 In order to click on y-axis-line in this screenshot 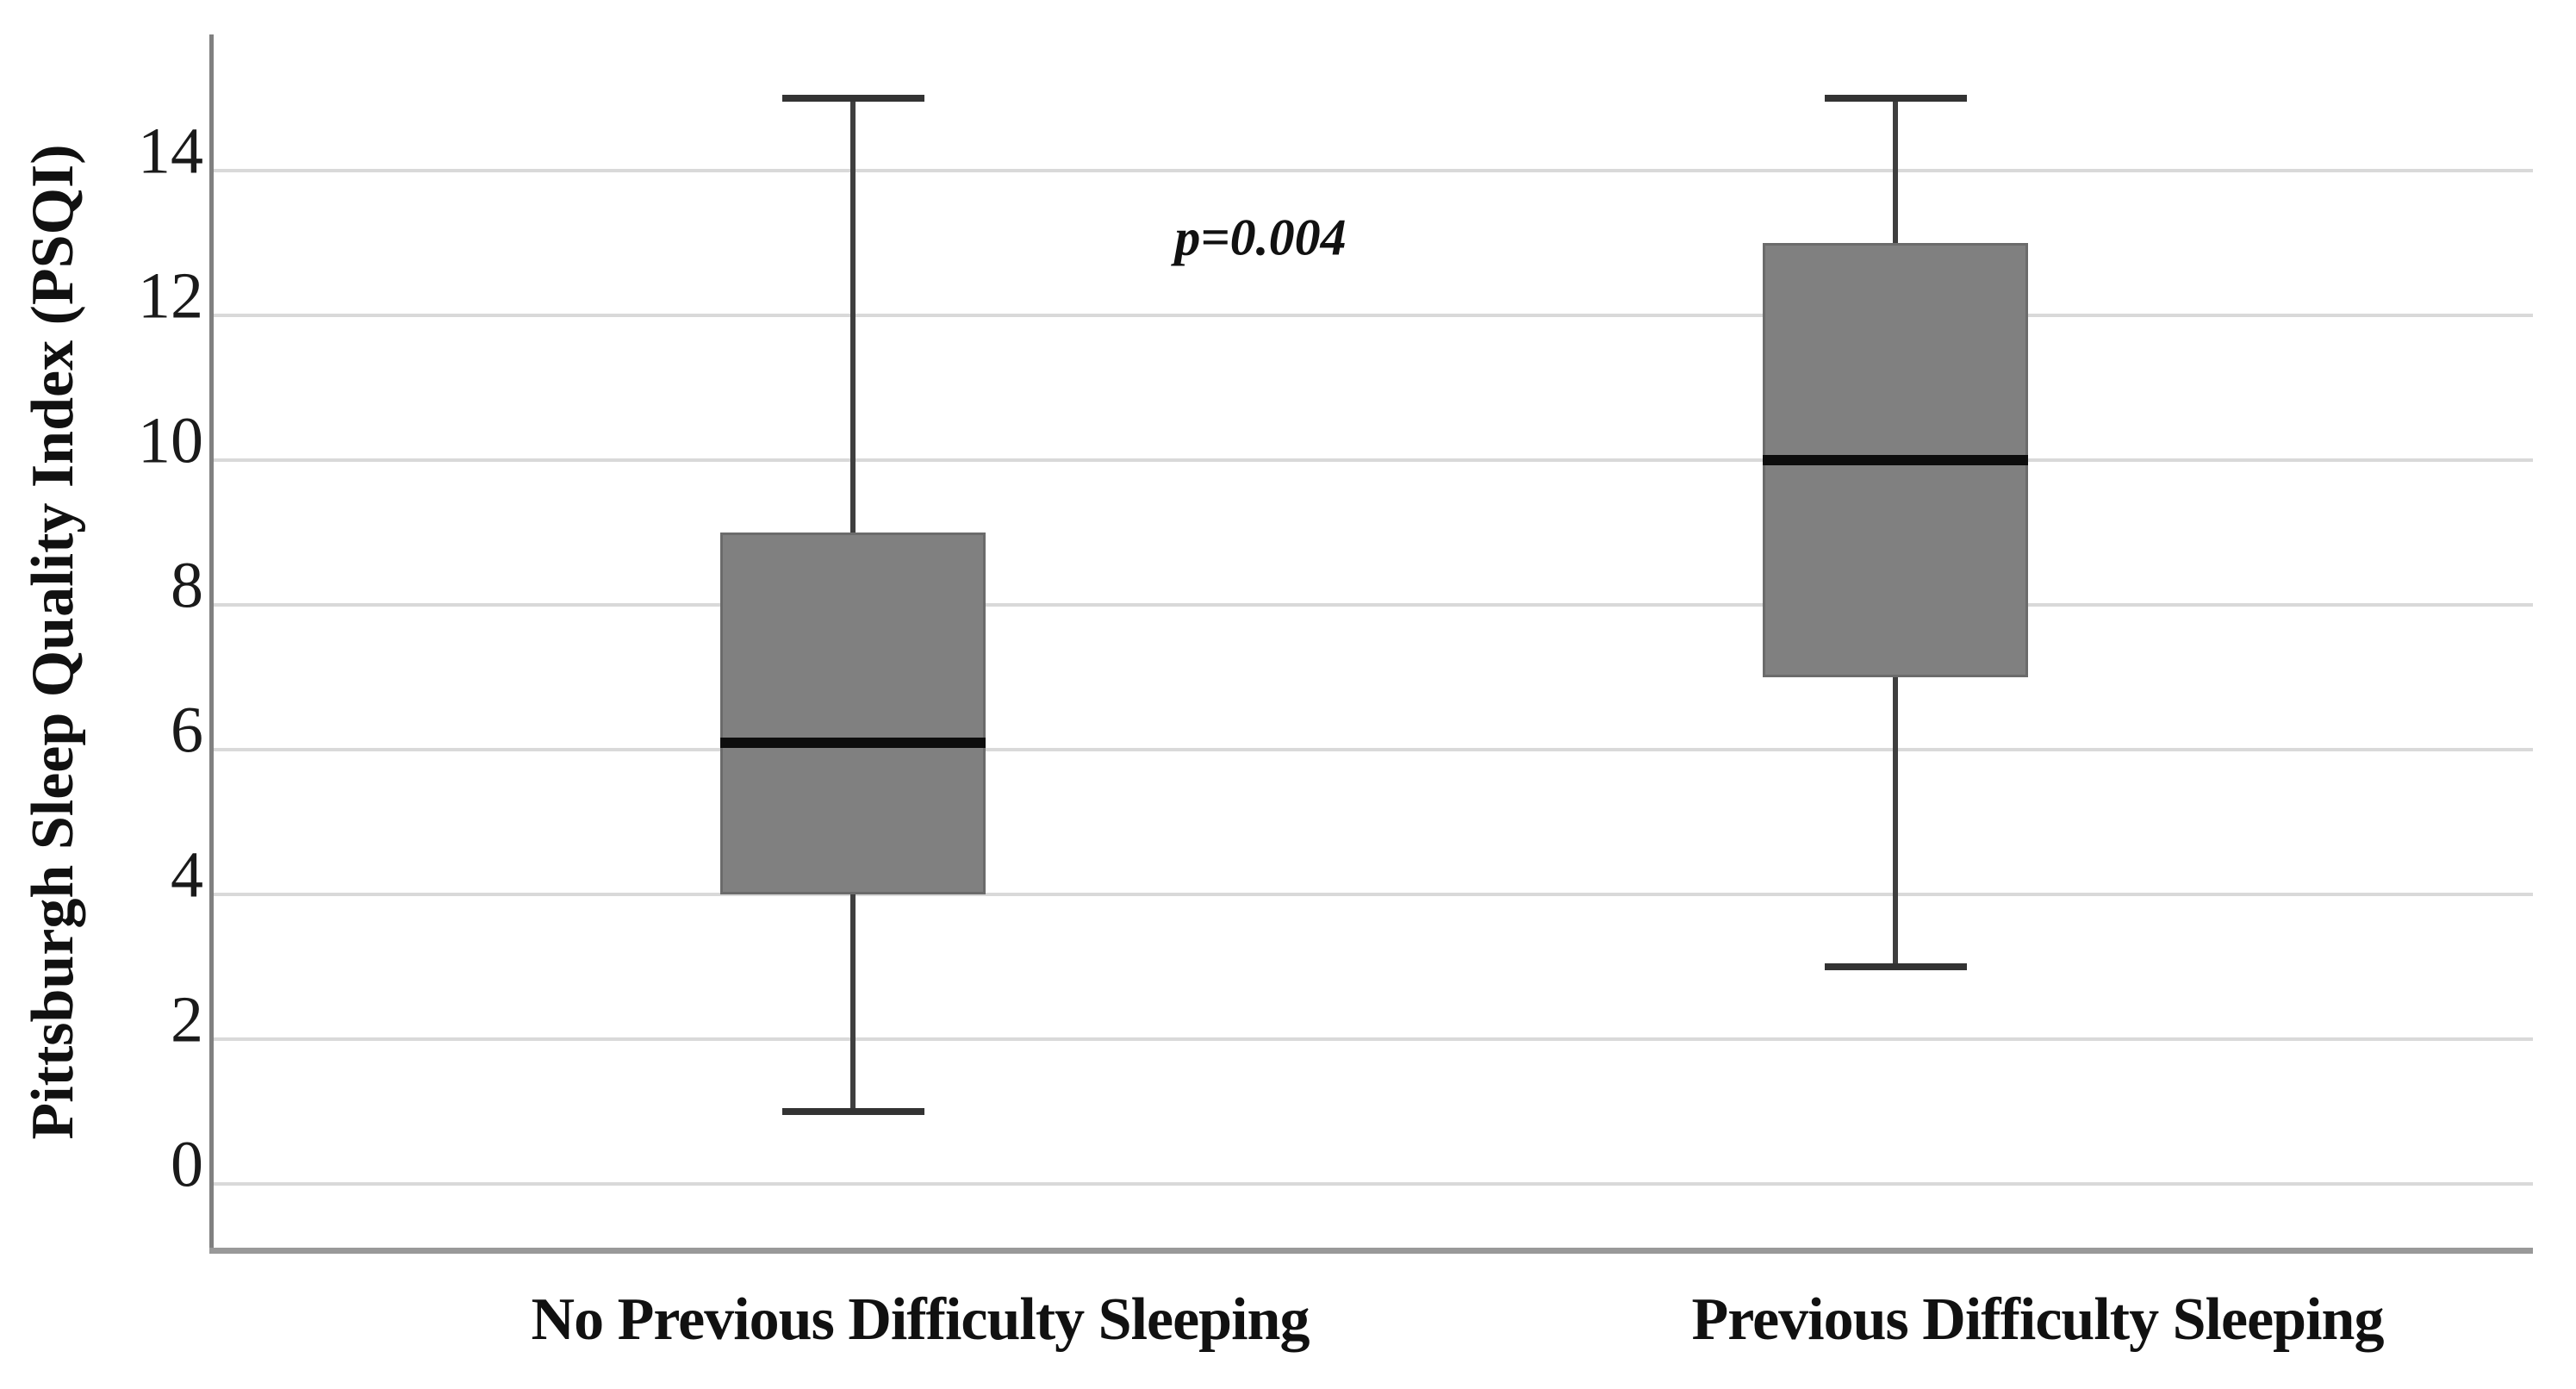, I will do `click(212, 644)`.